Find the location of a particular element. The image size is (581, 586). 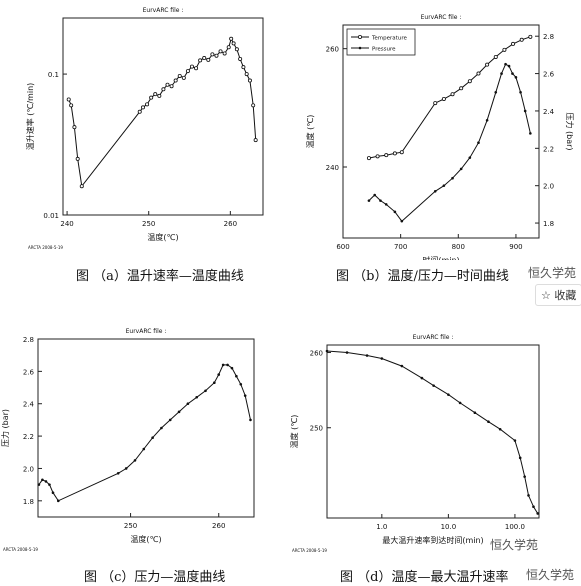

y-axis-label: 温度 (℃) is located at coordinates (294, 432).